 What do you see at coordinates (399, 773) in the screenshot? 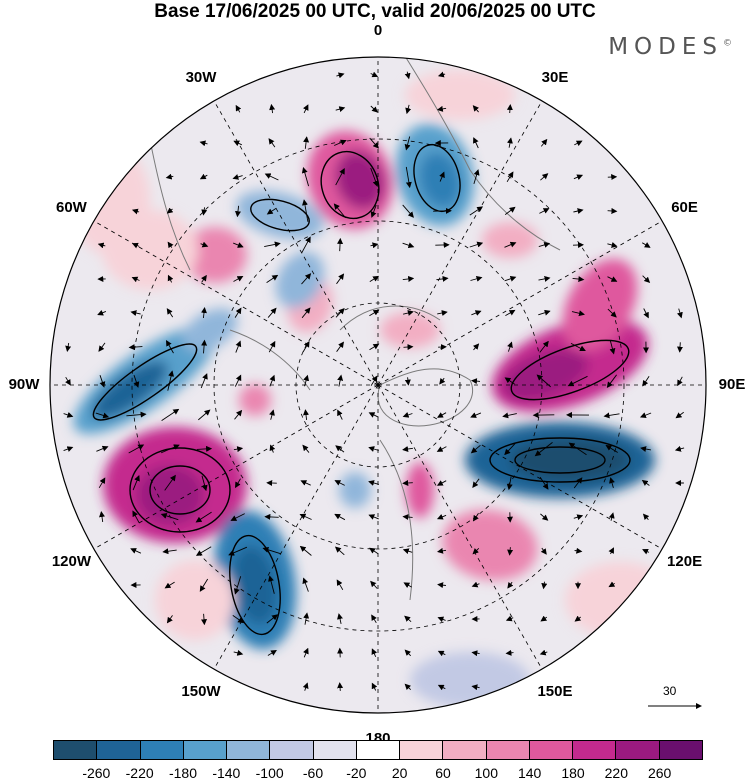
I see `colorbar-tick-label: 20` at bounding box center [399, 773].